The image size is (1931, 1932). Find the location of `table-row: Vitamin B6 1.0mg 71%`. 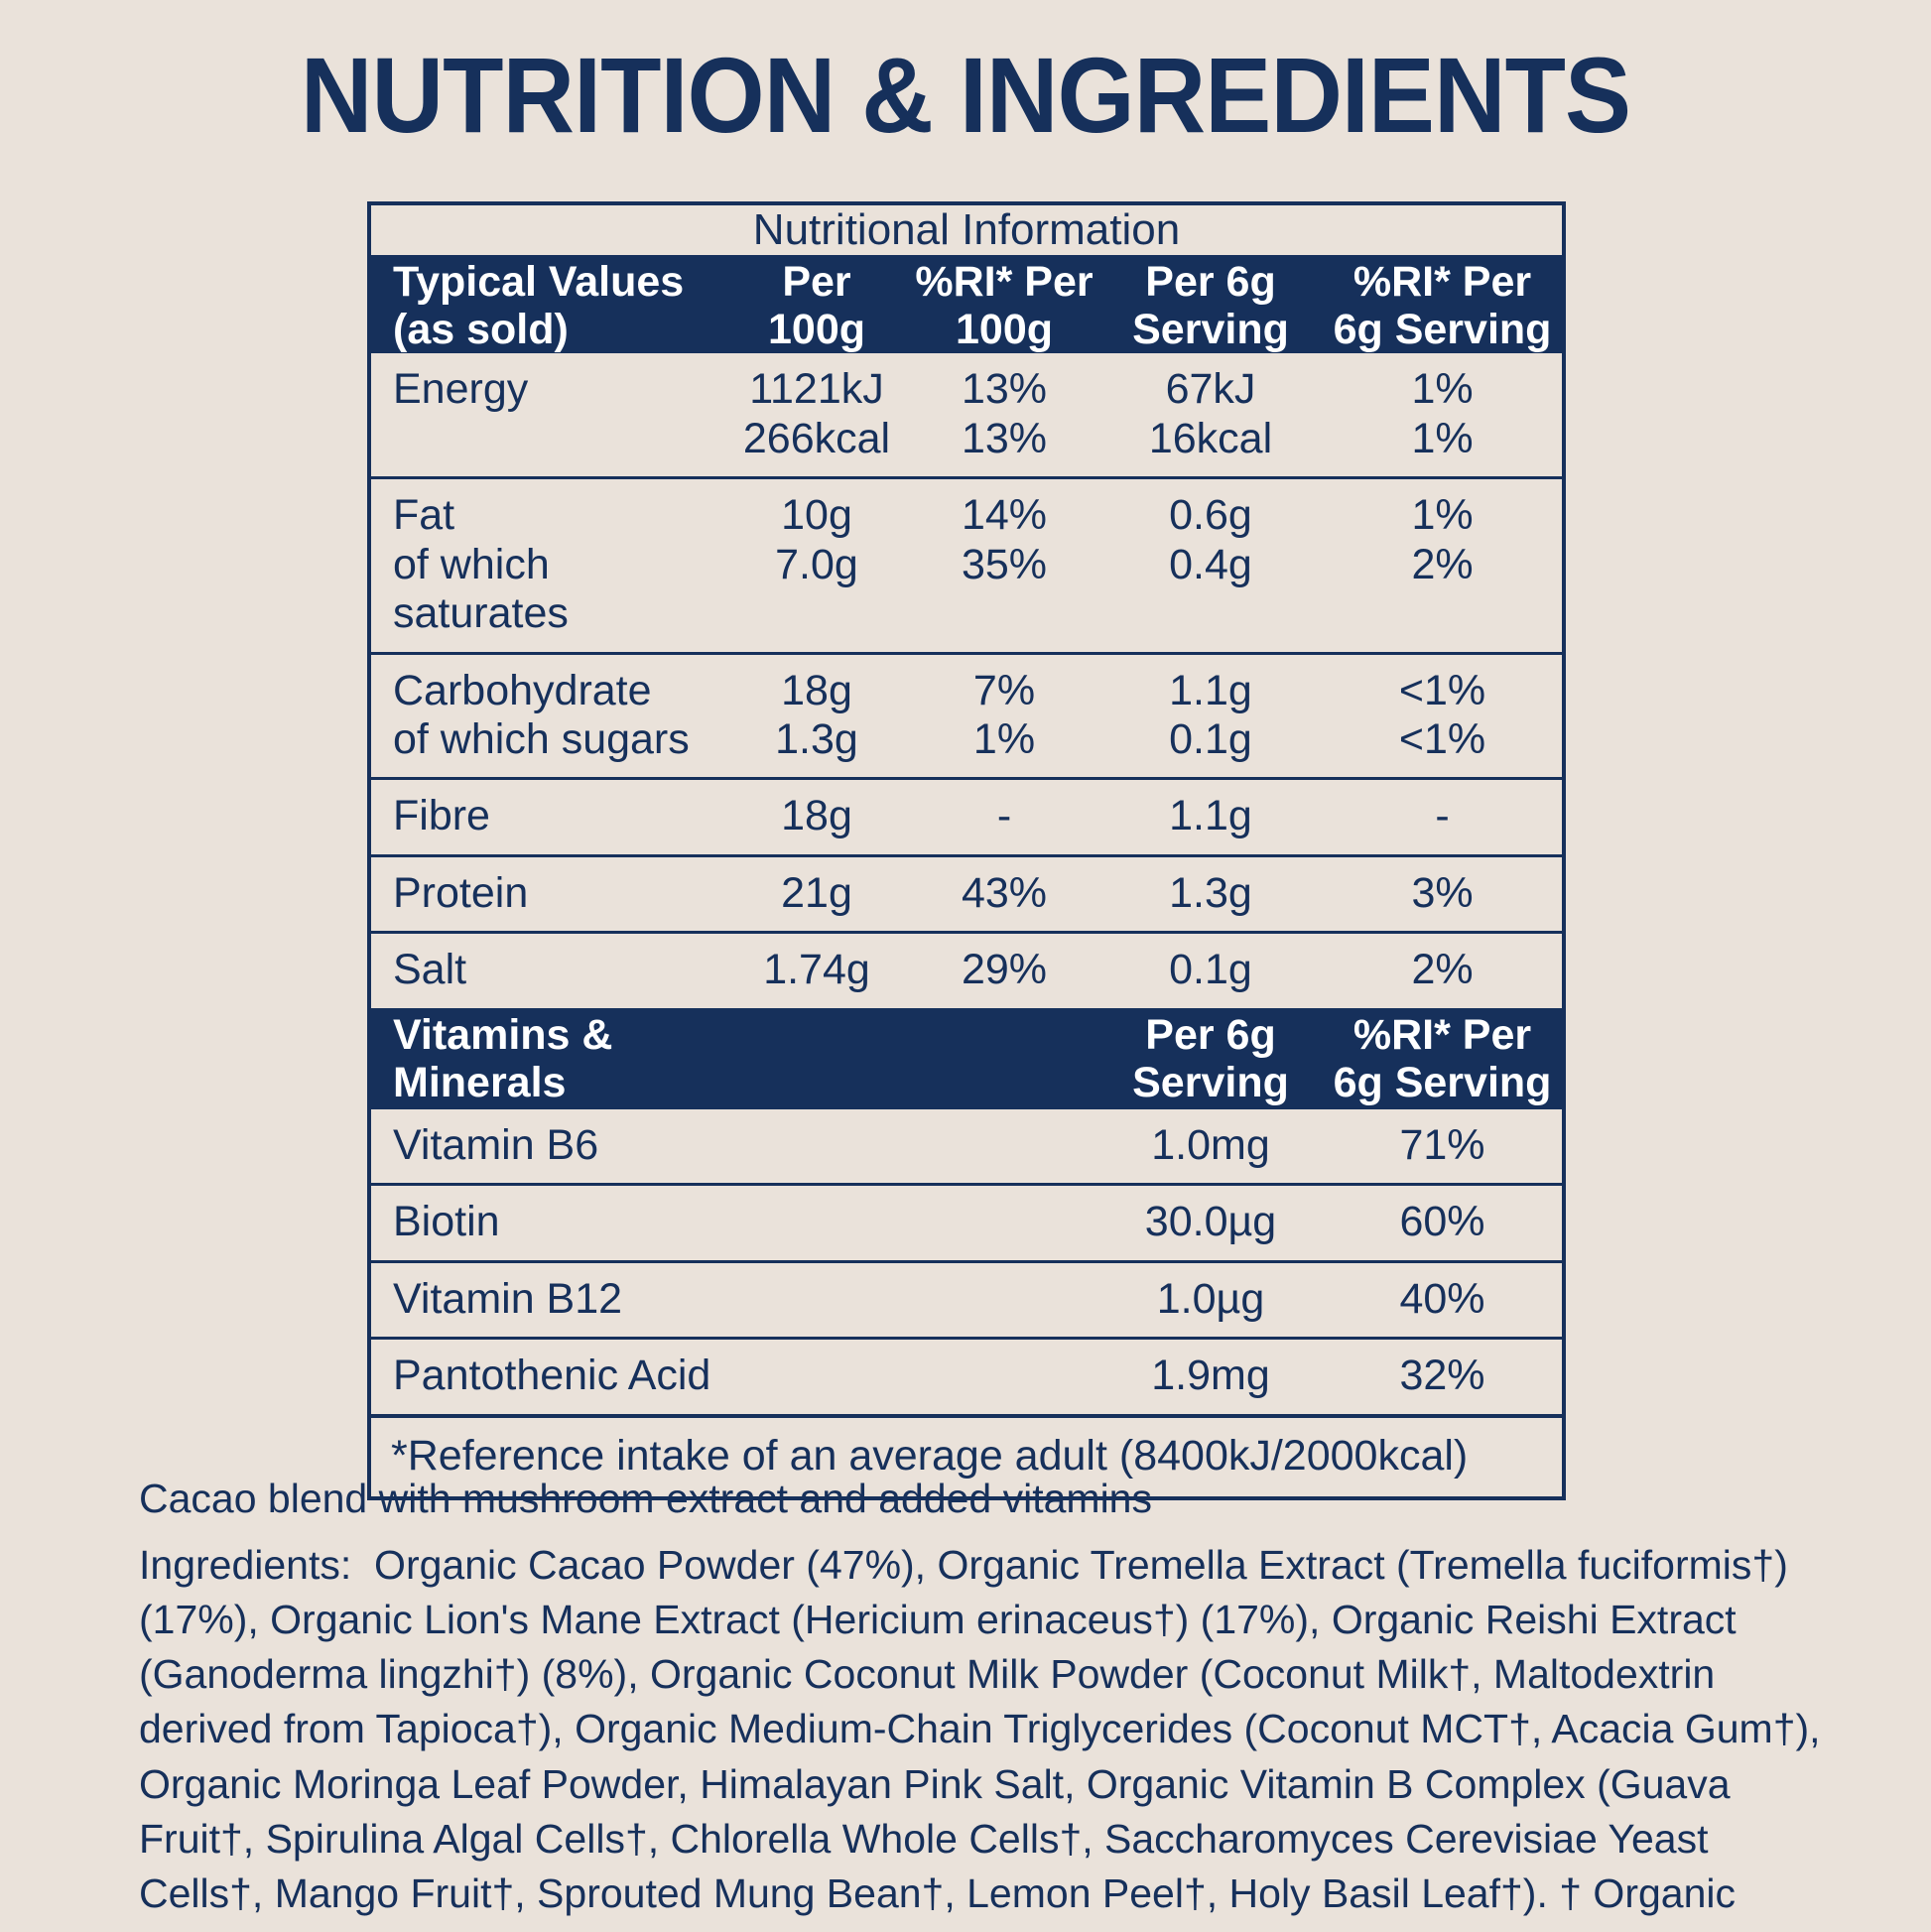

table-row: Vitamin B6 1.0mg 71% is located at coordinates (967, 1145).